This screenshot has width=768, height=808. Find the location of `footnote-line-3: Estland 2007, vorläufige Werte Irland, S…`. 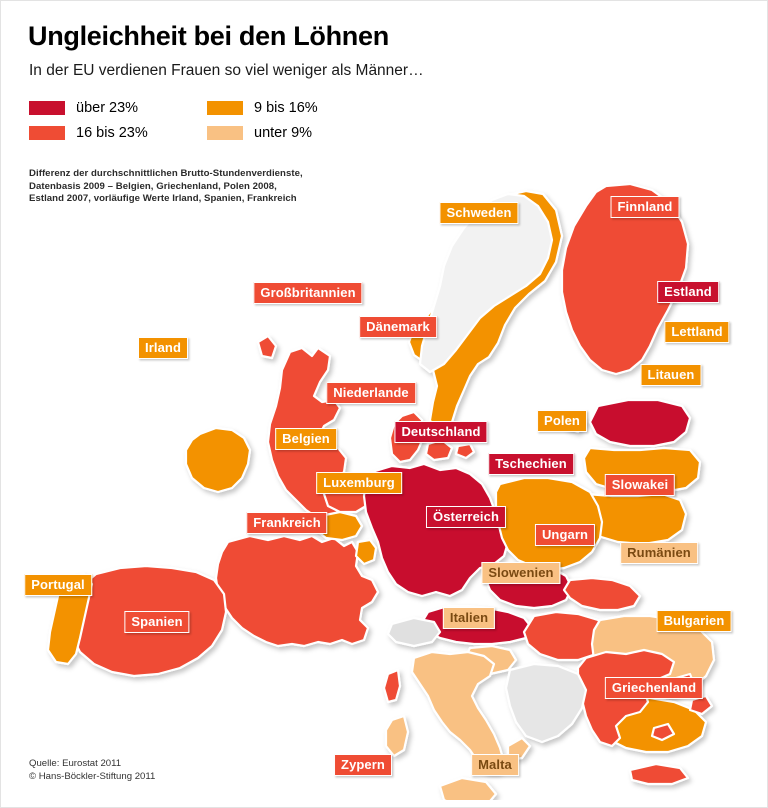

footnote-line-3: Estland 2007, vorläufige Werte Irland, S… is located at coordinates (163, 199).